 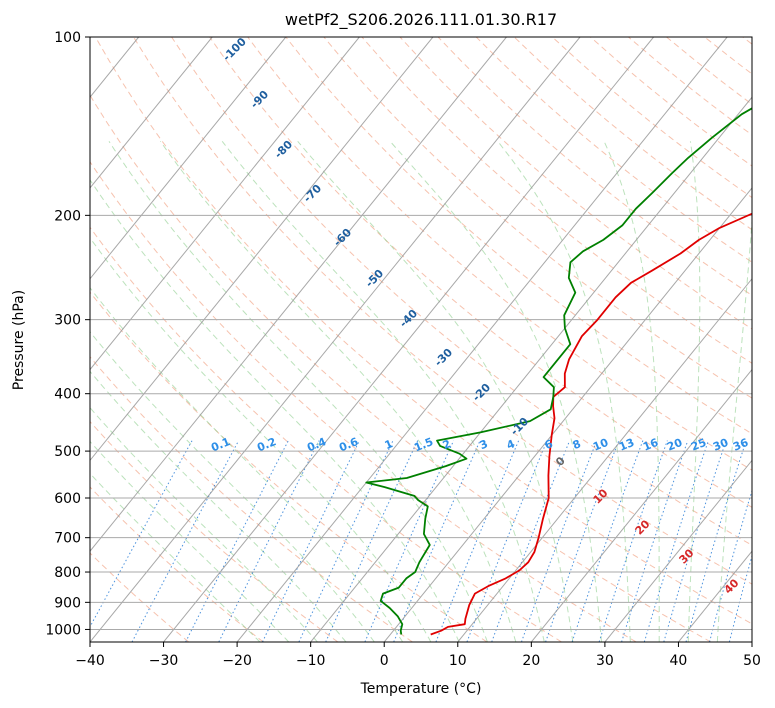 I want to click on y-tick-label: 300, so click(x=67, y=321).